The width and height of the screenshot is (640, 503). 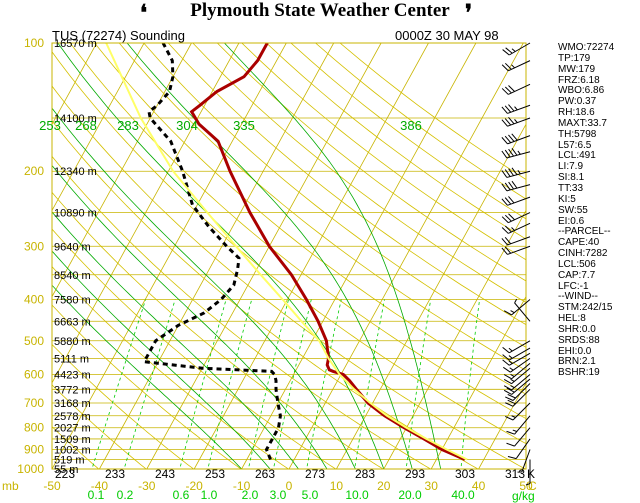 What do you see at coordinates (583, 254) in the screenshot?
I see `index-entry: CINH:7282` at bounding box center [583, 254].